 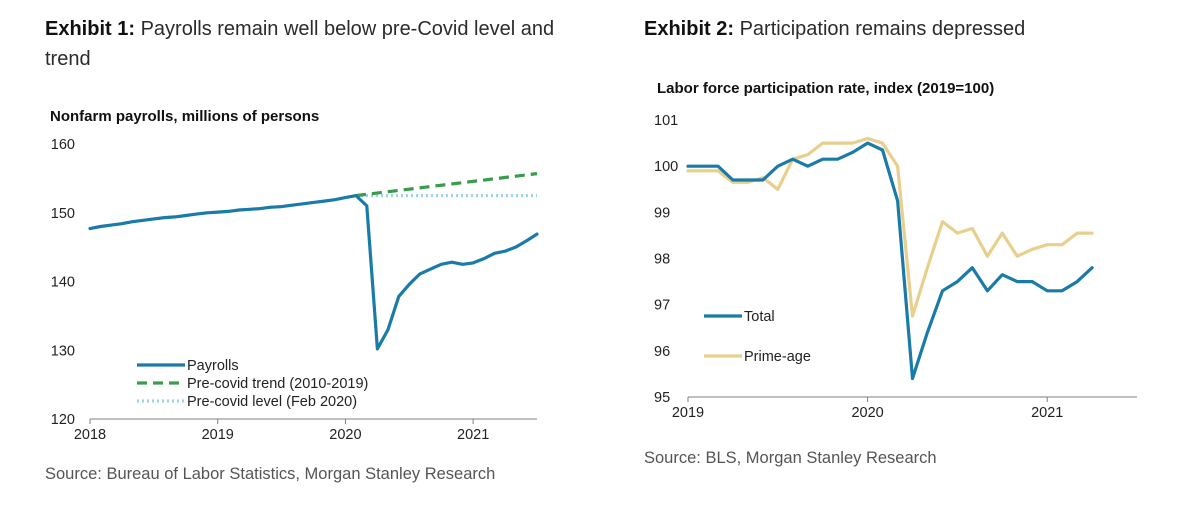 I want to click on chart-2-y-tick-label: 99, so click(x=662, y=213).